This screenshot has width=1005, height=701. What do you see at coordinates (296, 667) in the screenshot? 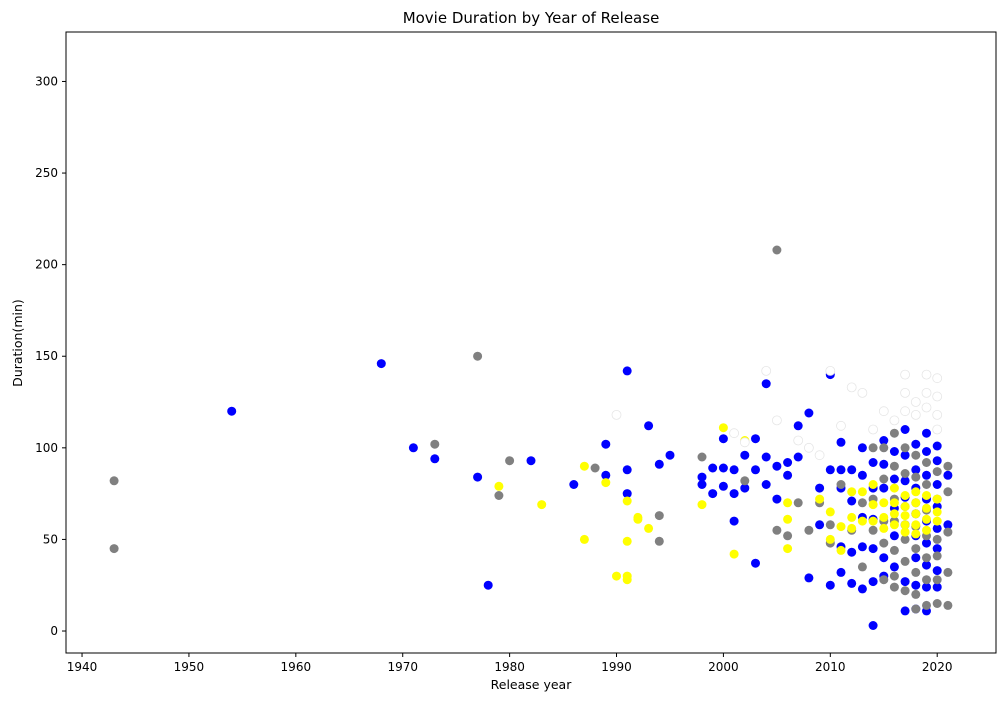
I see `x-tick-label: 1960` at bounding box center [296, 667].